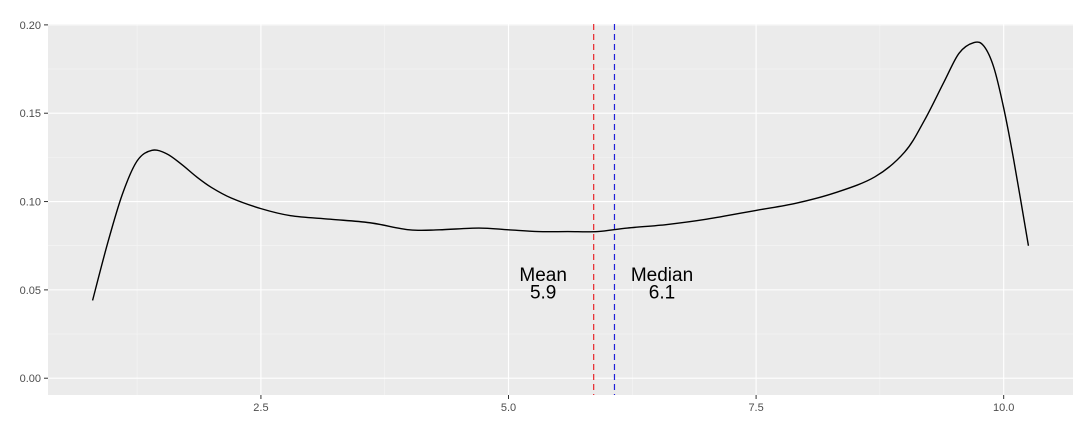  I want to click on x-tick-label: 7.5, so click(755, 408).